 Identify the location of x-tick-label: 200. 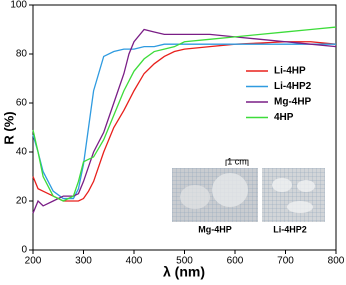
(33, 261).